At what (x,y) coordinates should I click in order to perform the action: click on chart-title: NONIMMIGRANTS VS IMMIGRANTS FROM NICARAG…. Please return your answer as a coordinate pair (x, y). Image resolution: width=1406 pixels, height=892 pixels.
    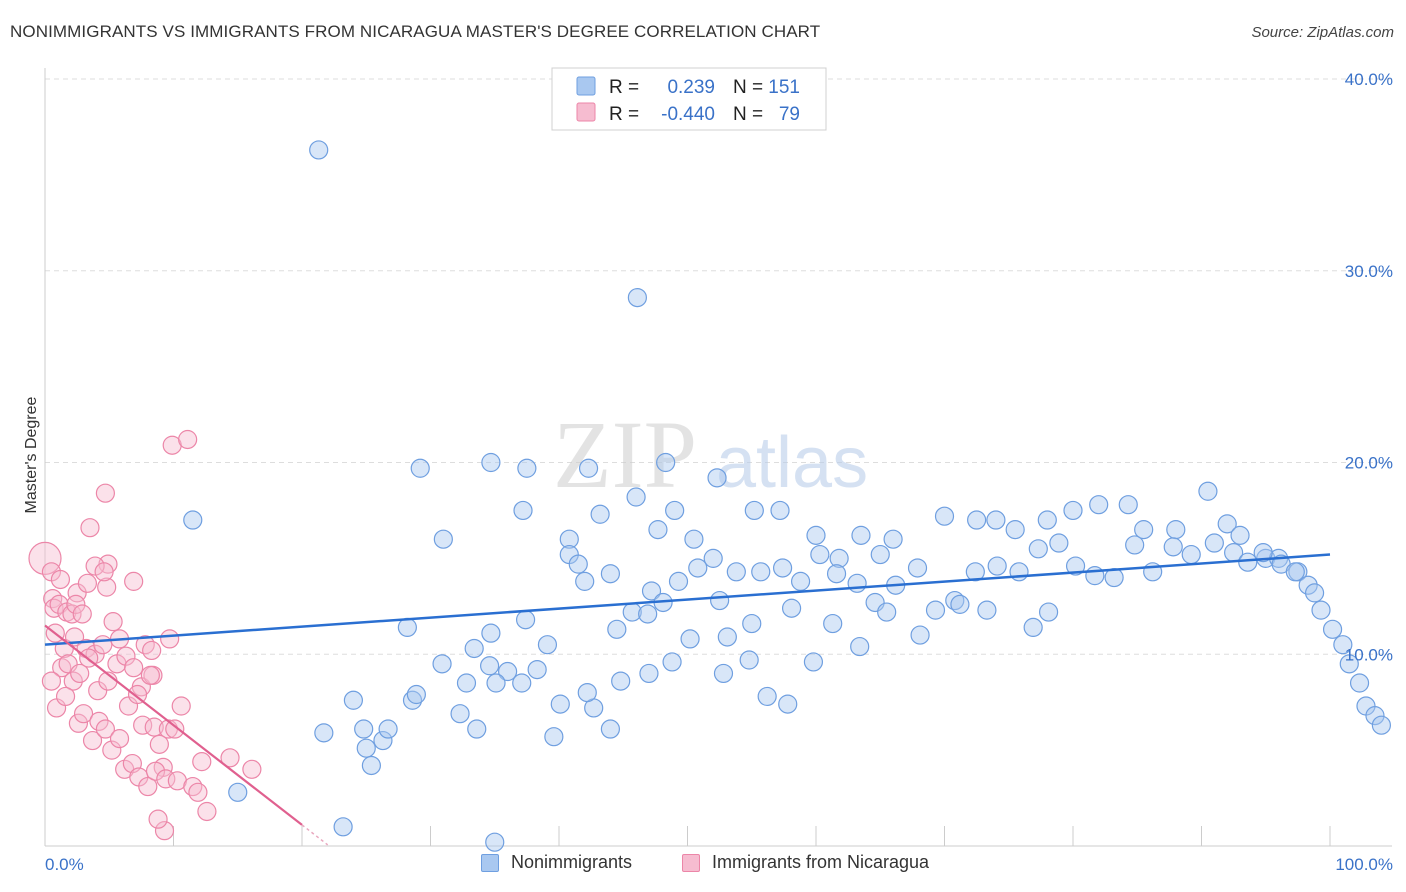
    Looking at the image, I should click on (415, 31).